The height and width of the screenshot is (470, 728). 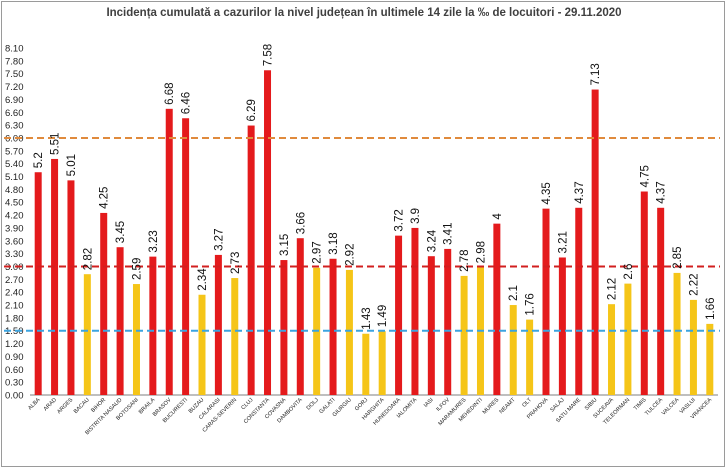 I want to click on y-tick-label: 0.00, so click(x=14, y=396).